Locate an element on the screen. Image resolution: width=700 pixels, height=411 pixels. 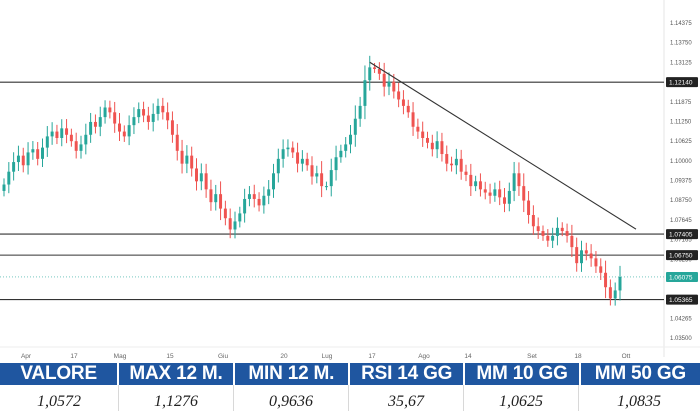
y-tick-label: 1.14375 is located at coordinates (681, 24).